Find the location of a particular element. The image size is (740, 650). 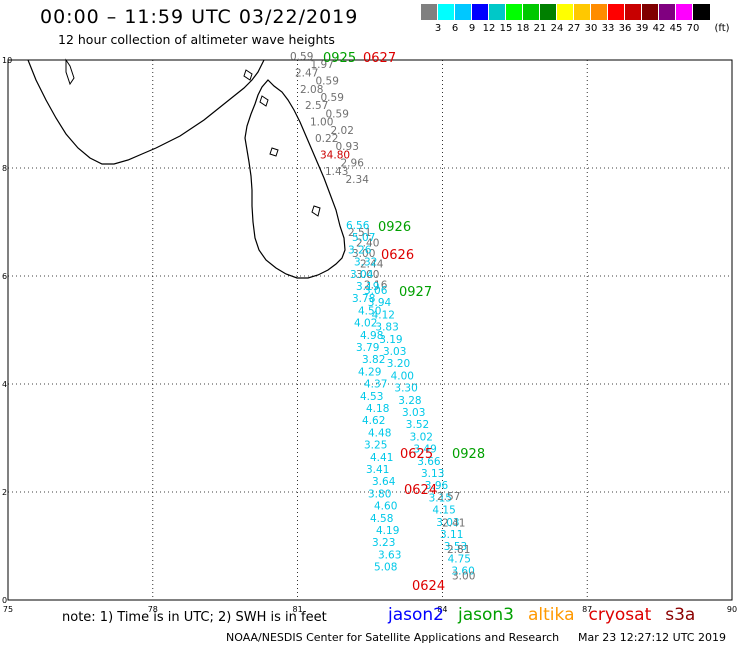

pass-time-label: 0925 is located at coordinates (339, 58).